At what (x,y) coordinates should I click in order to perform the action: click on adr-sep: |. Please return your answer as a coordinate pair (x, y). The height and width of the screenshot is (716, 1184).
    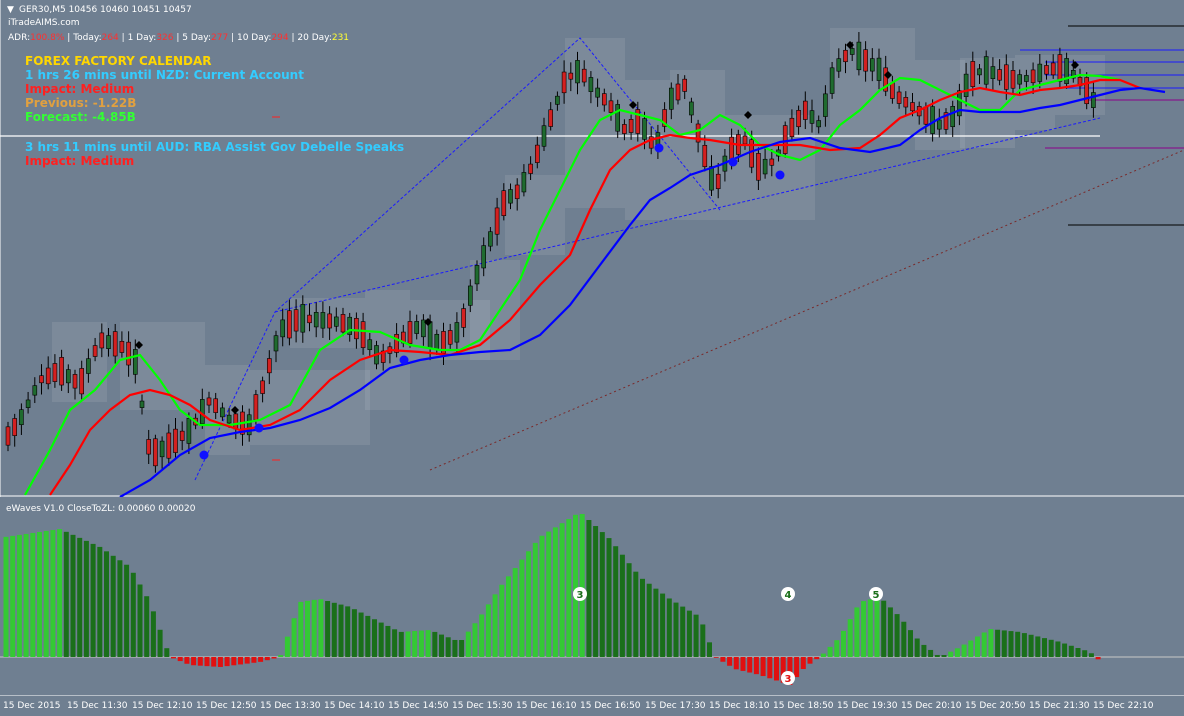
    Looking at the image, I should click on (232, 38).